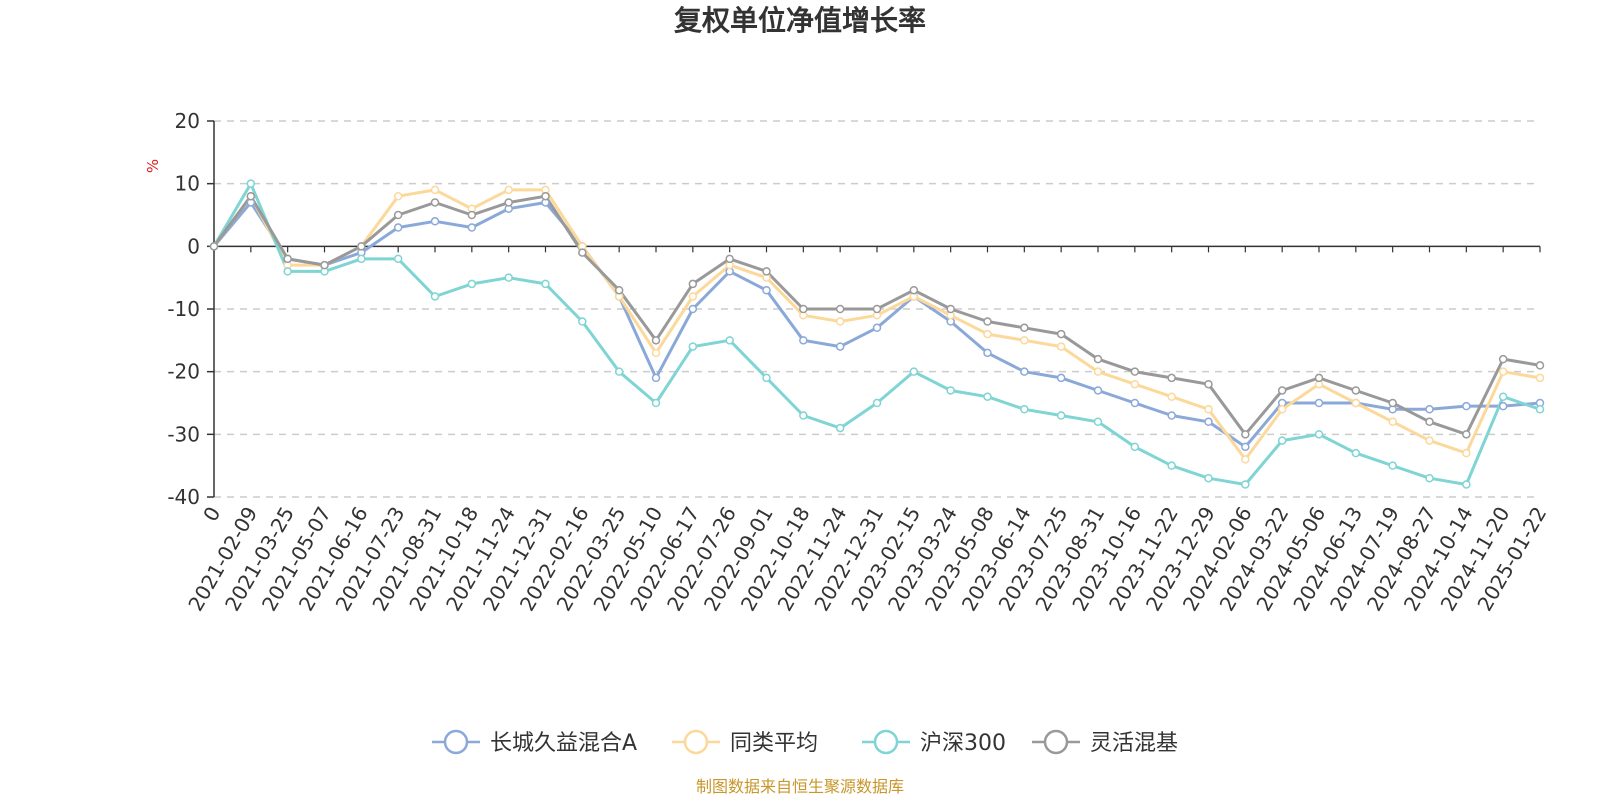  I want to click on legend-item: 长城久益混合A, so click(534, 742).